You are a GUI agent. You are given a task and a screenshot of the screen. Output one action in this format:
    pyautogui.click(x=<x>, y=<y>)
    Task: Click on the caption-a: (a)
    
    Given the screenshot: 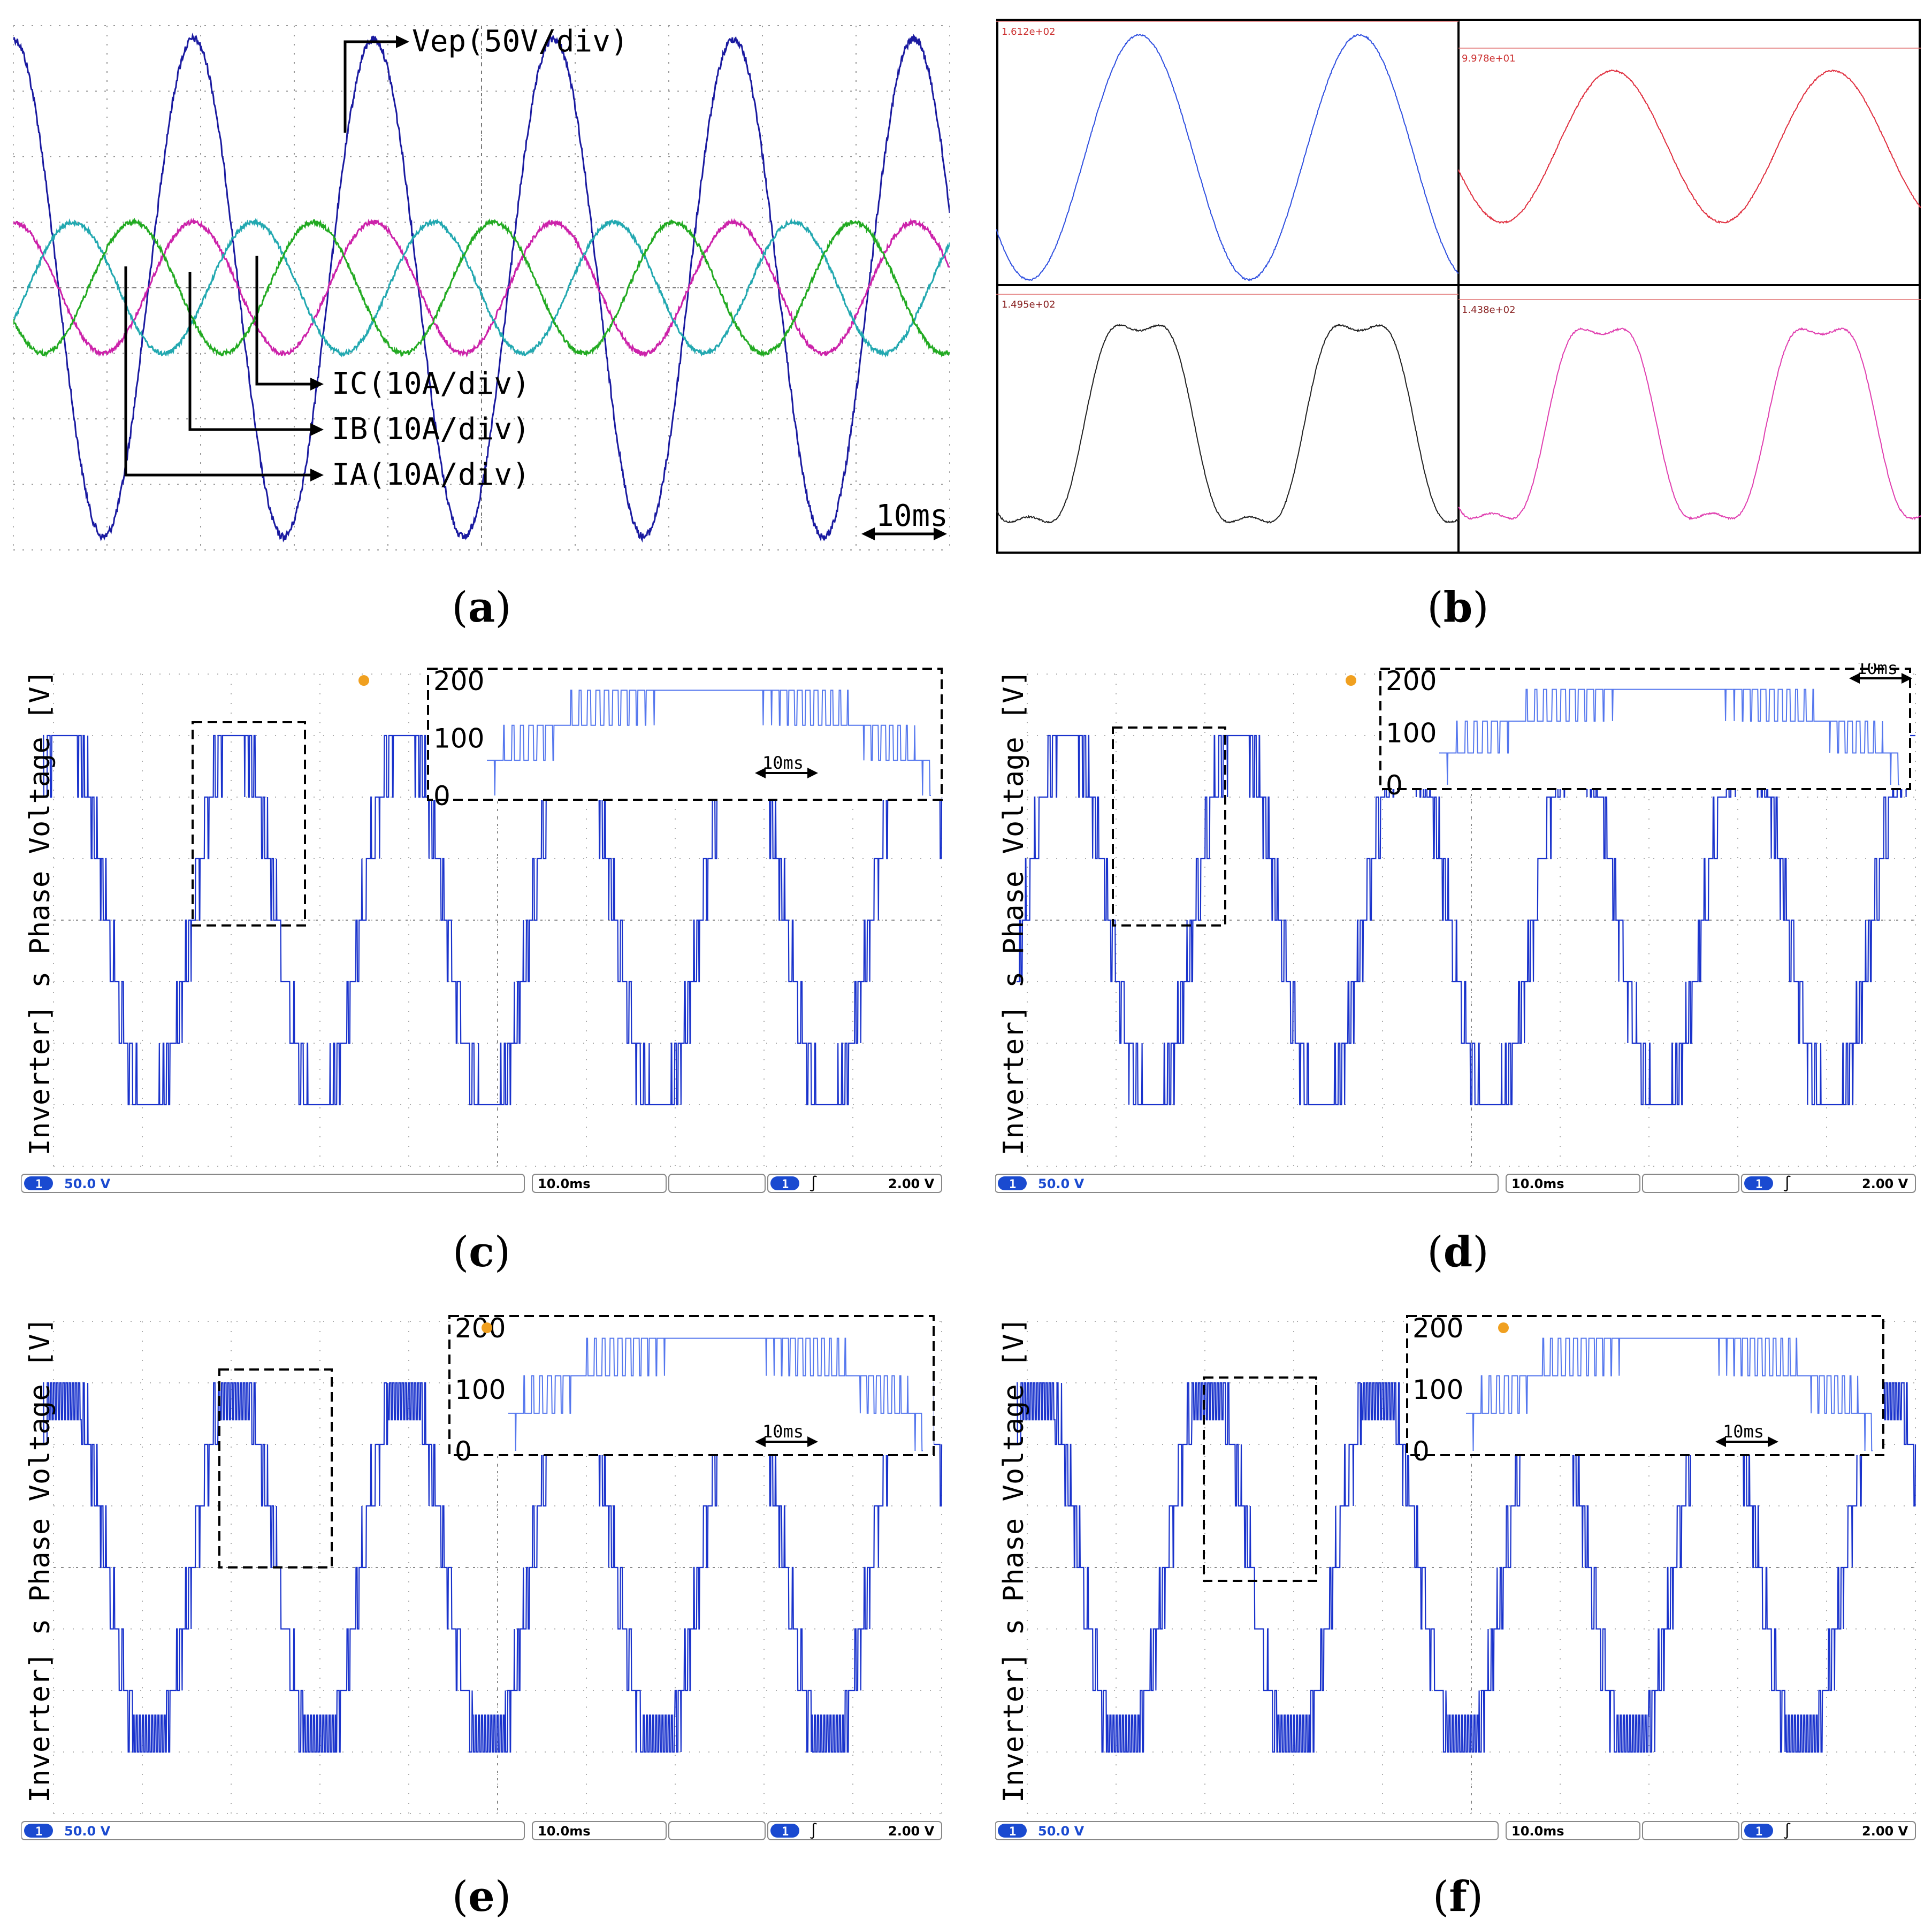 What is the action you would take?
    pyautogui.click(x=481, y=607)
    